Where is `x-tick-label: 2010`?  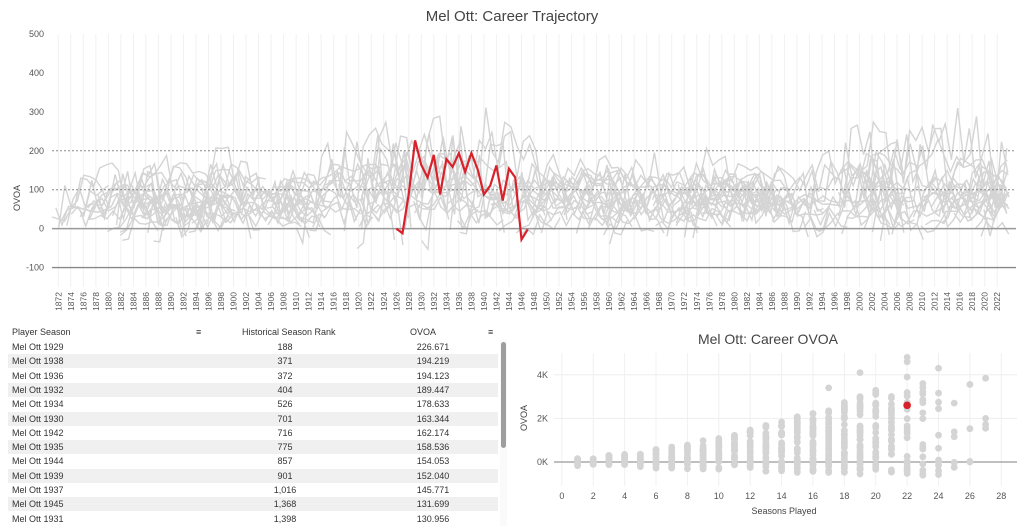
x-tick-label: 2010 is located at coordinates (922, 301).